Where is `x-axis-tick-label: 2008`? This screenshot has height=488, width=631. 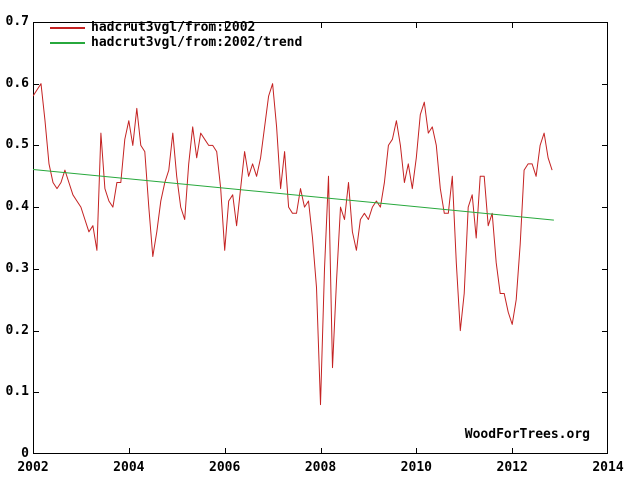
x-axis-tick-label: 2008 is located at coordinates (320, 467).